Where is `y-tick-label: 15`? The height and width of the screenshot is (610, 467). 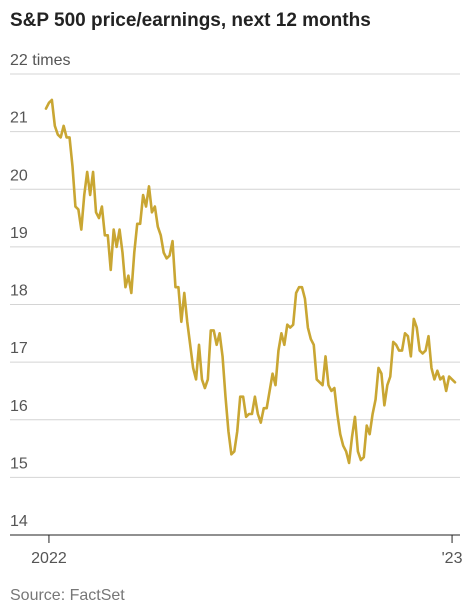 y-tick-label: 15 is located at coordinates (19, 463).